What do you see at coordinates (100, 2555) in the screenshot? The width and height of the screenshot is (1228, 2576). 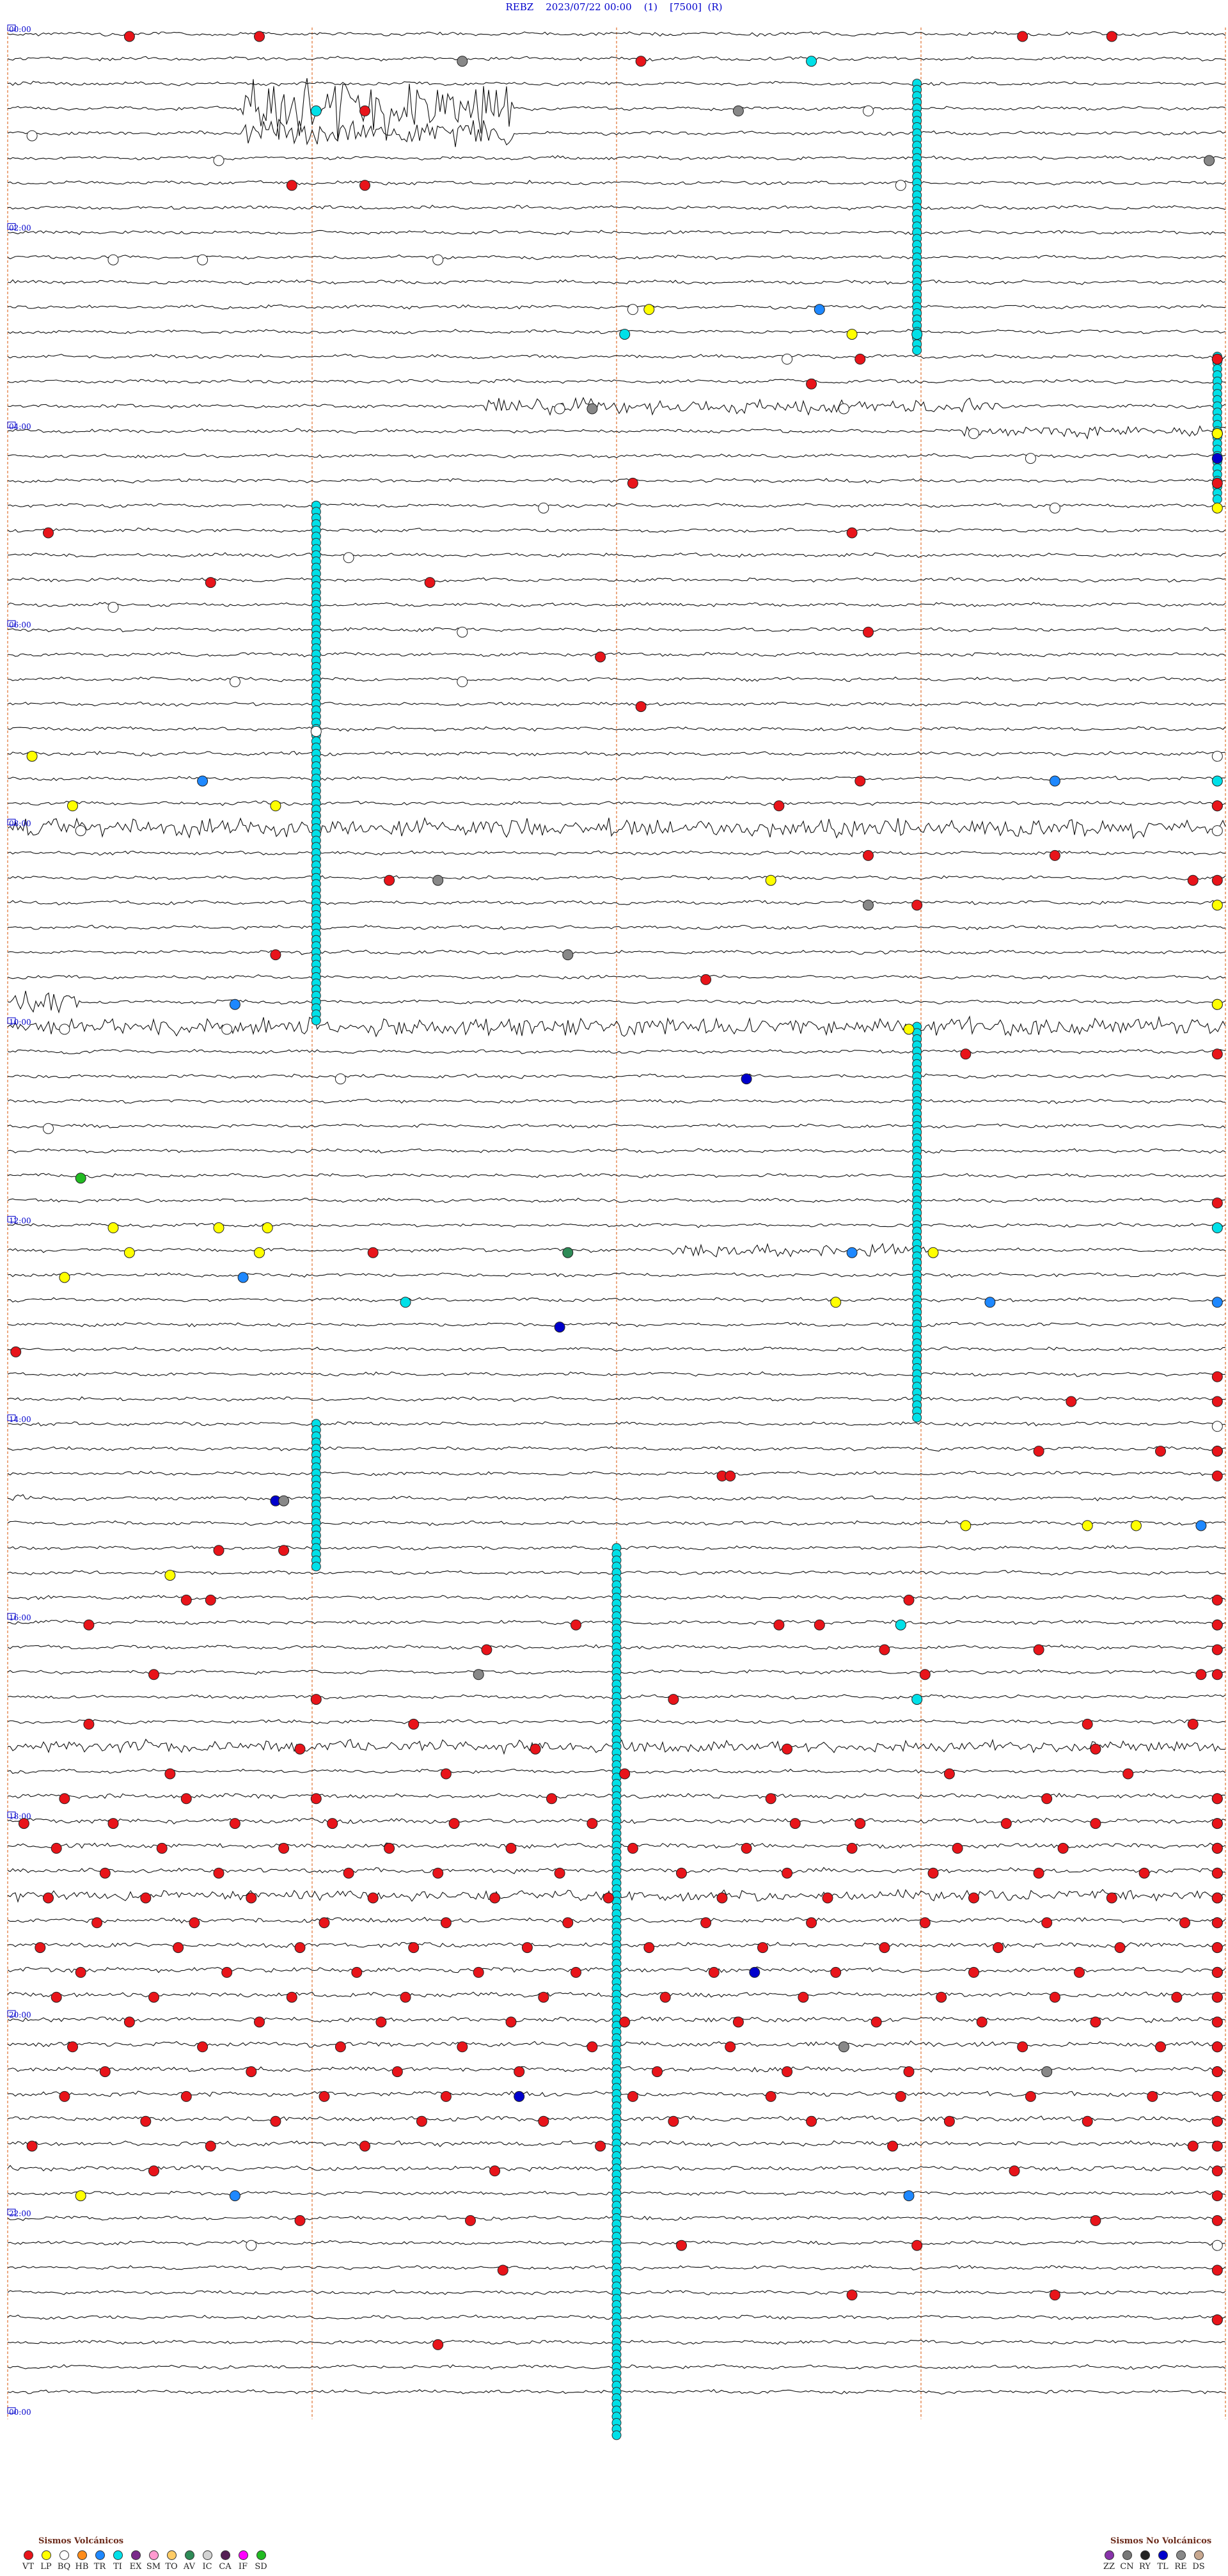 I see `legend-swatch-tr` at bounding box center [100, 2555].